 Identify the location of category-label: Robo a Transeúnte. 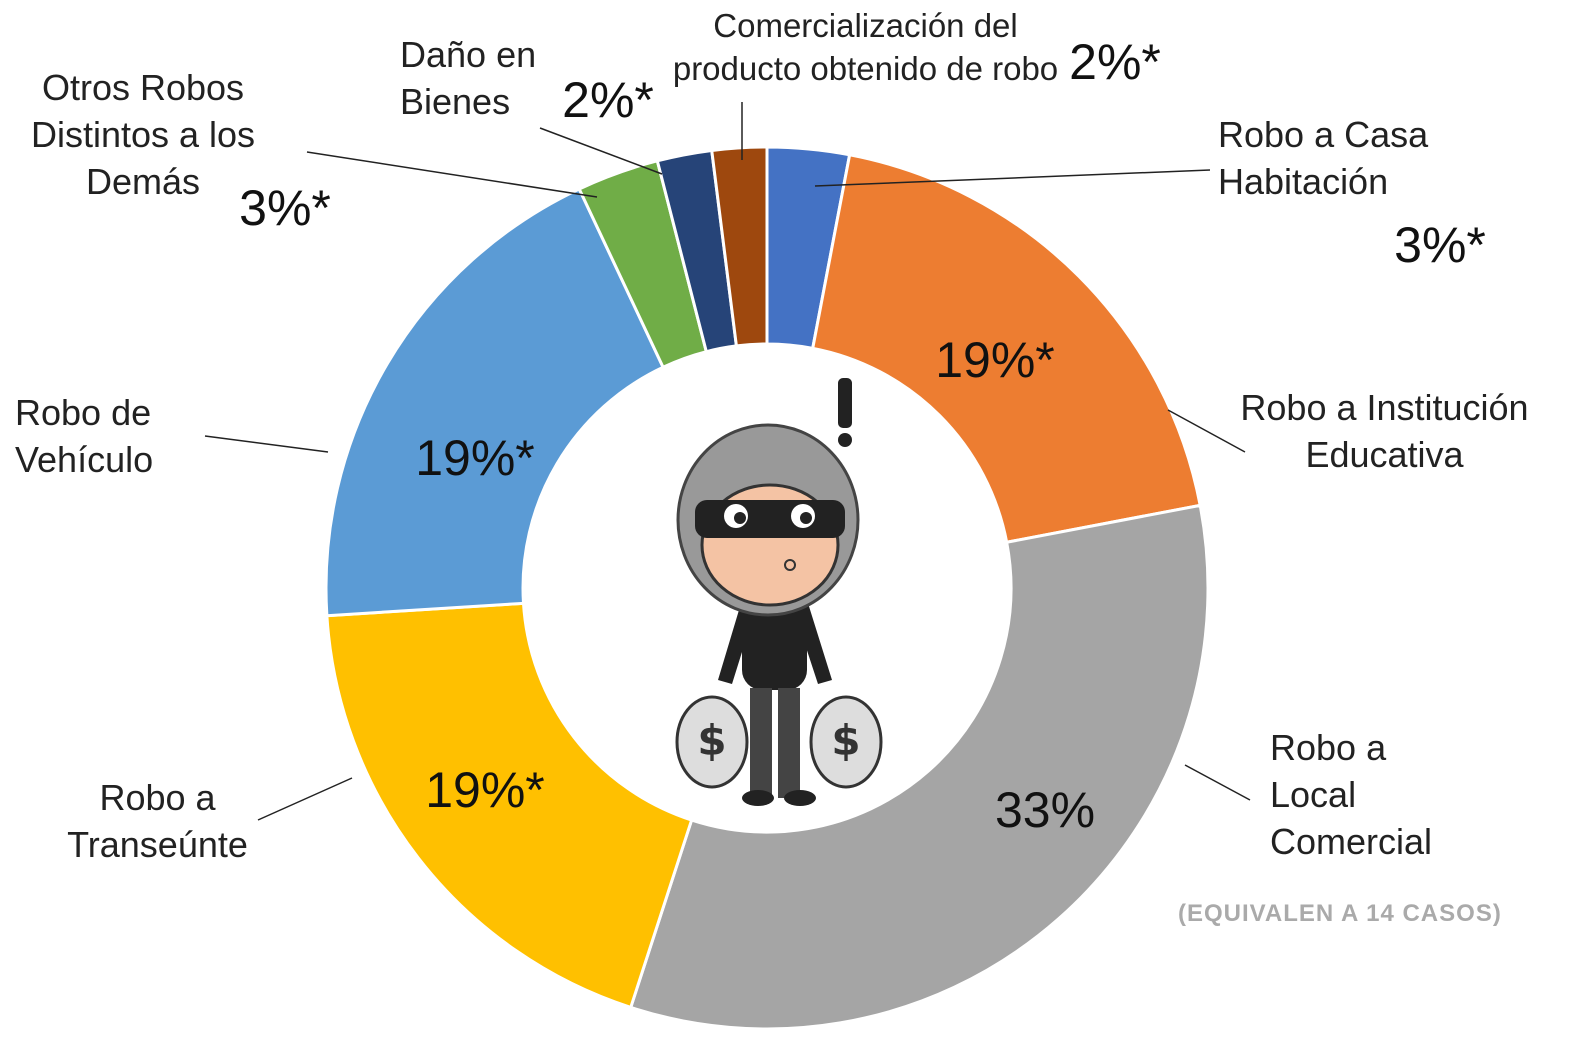
(157, 821).